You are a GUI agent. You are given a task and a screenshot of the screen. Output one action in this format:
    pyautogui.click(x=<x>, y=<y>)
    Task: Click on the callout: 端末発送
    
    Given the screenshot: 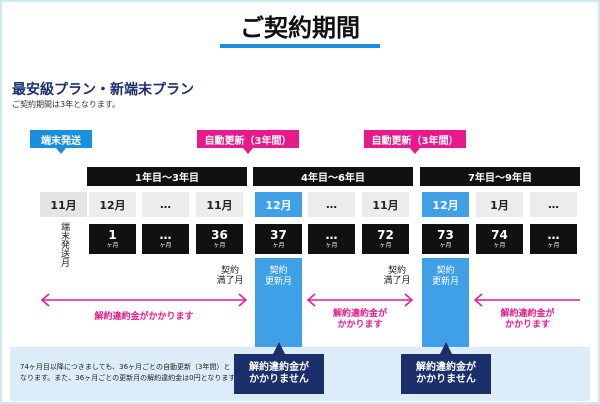 What is the action you would take?
    pyautogui.click(x=61, y=139)
    